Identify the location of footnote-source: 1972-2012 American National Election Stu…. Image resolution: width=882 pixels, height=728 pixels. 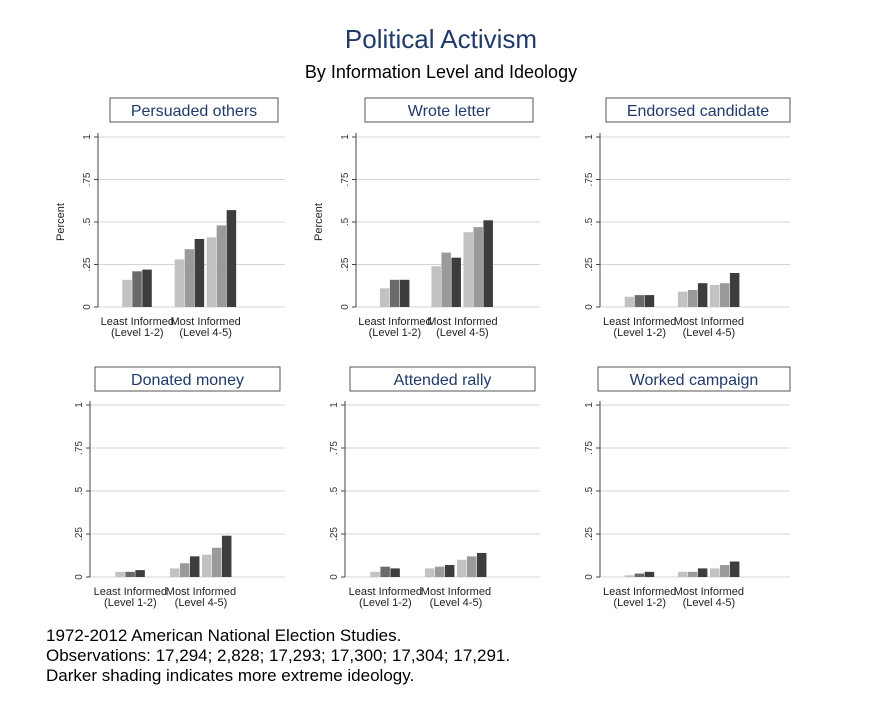
(224, 635).